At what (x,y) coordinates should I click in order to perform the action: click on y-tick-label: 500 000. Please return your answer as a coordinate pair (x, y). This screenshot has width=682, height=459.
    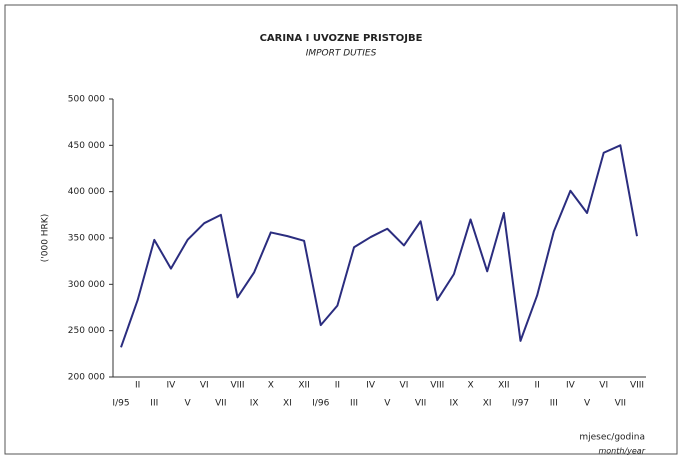
    Looking at the image, I should click on (86, 100).